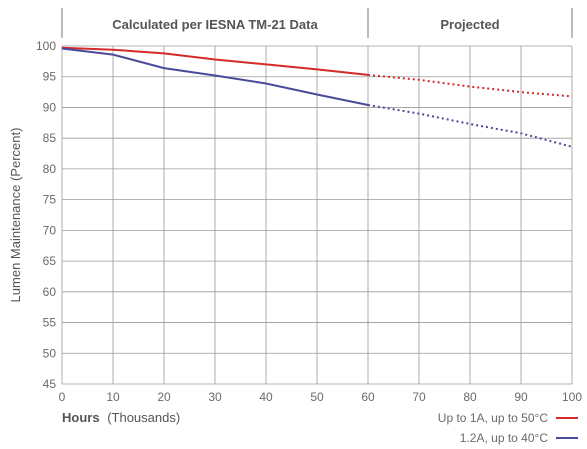  Describe the element at coordinates (521, 397) in the screenshot. I see `x-tick-label: 90` at that location.